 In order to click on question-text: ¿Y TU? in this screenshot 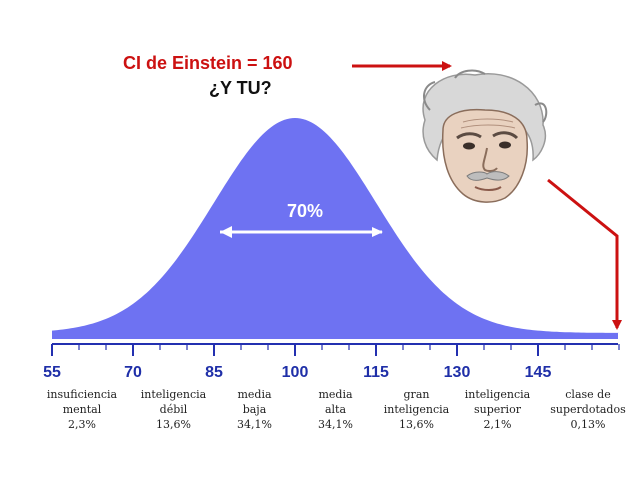, I will do `click(240, 88)`.